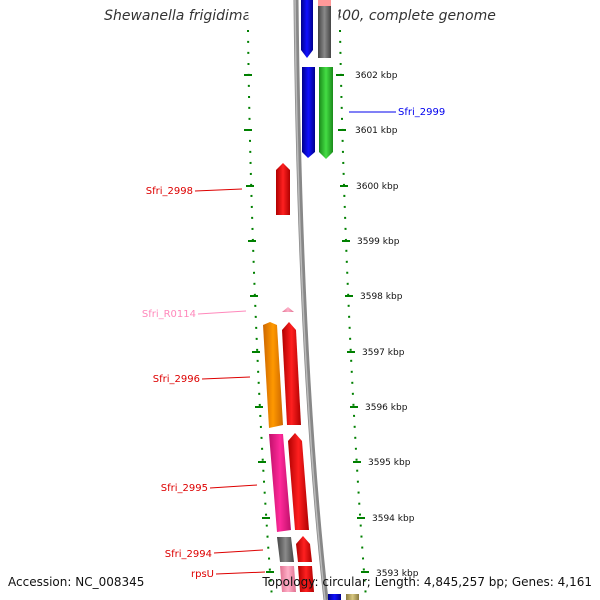 Image resolution: width=600 pixels, height=600 pixels. Describe the element at coordinates (334, 597) in the screenshot. I see `gene-feature-blue-bottom` at that location.